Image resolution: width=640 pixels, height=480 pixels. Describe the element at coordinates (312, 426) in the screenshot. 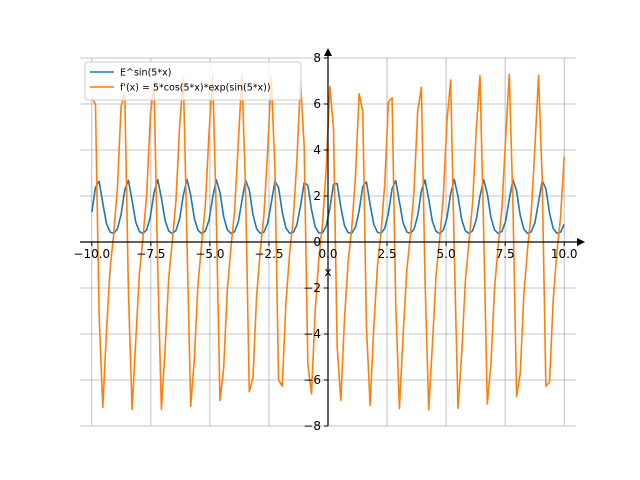

I see `y-tick-label-0: −8` at that location.